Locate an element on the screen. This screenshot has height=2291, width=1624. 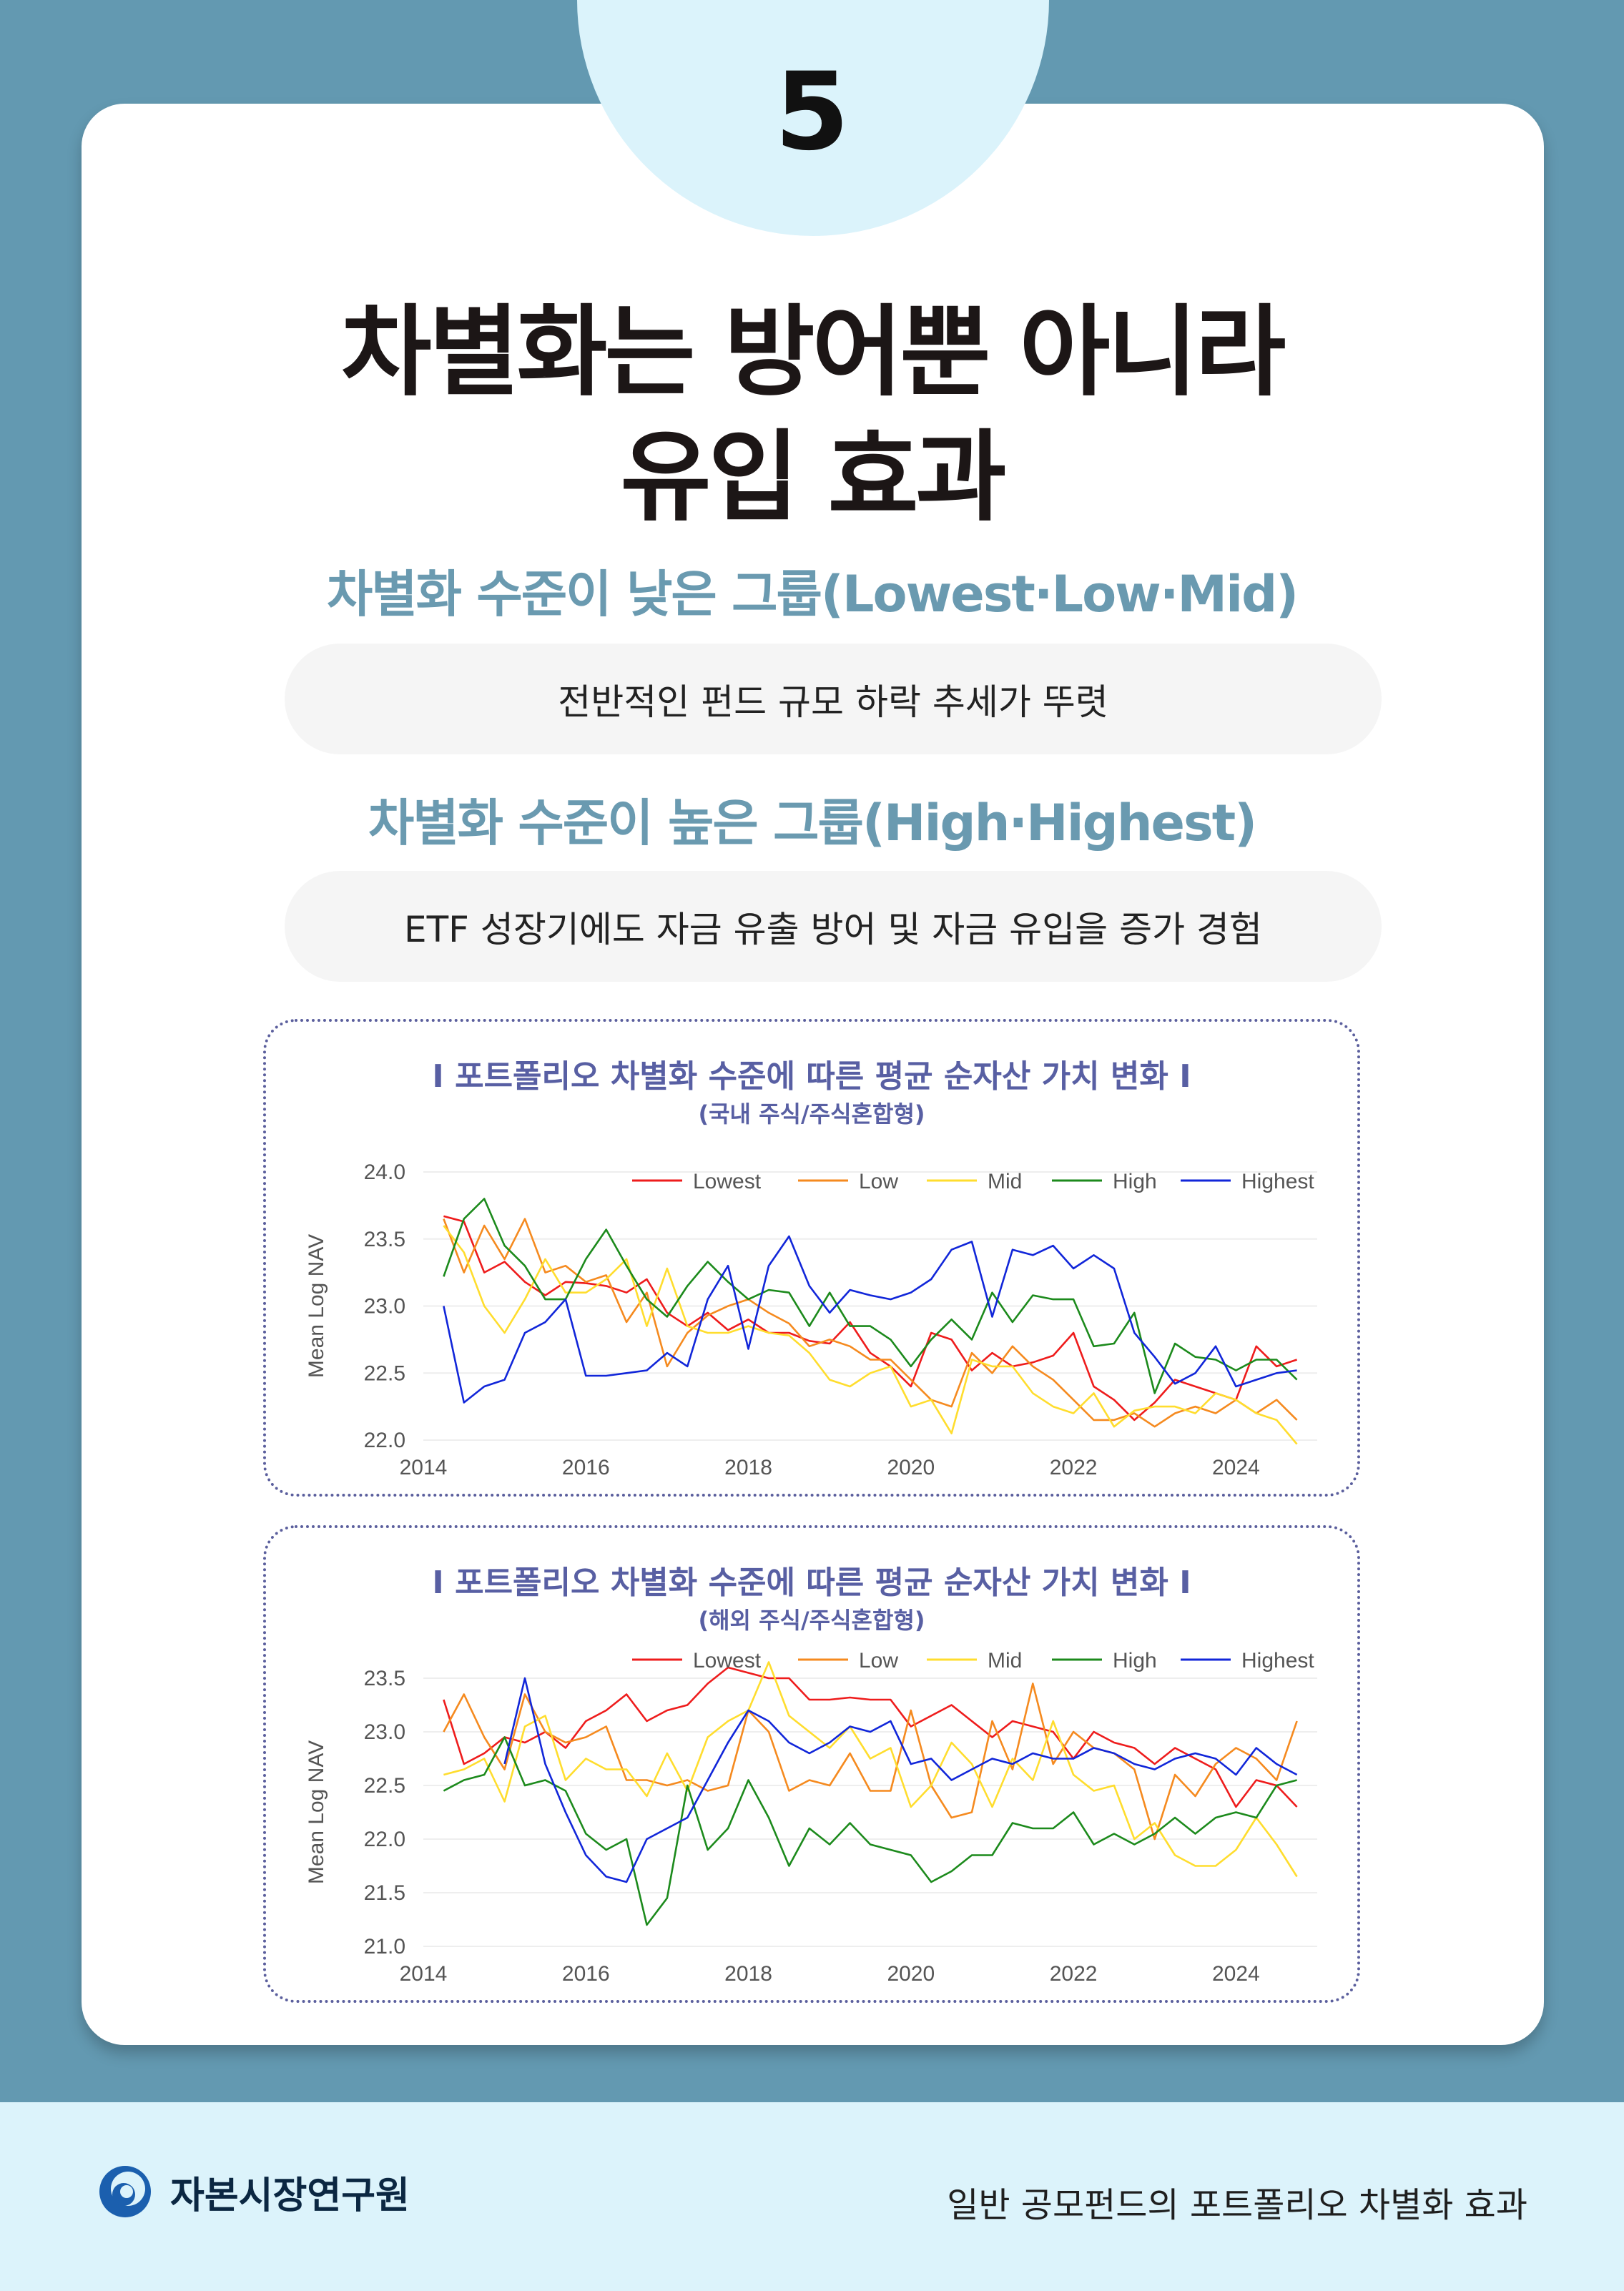
page-number: 5 is located at coordinates (812, 112).